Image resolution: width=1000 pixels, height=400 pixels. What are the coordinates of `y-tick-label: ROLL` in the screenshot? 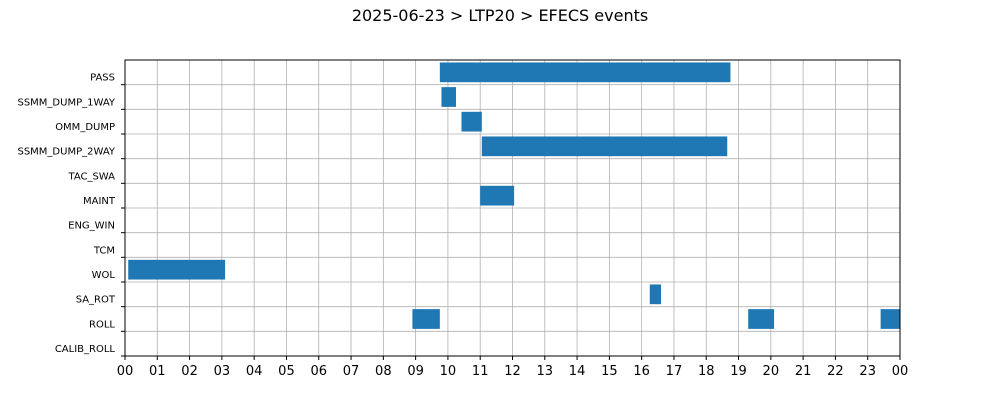 It's located at (102, 324).